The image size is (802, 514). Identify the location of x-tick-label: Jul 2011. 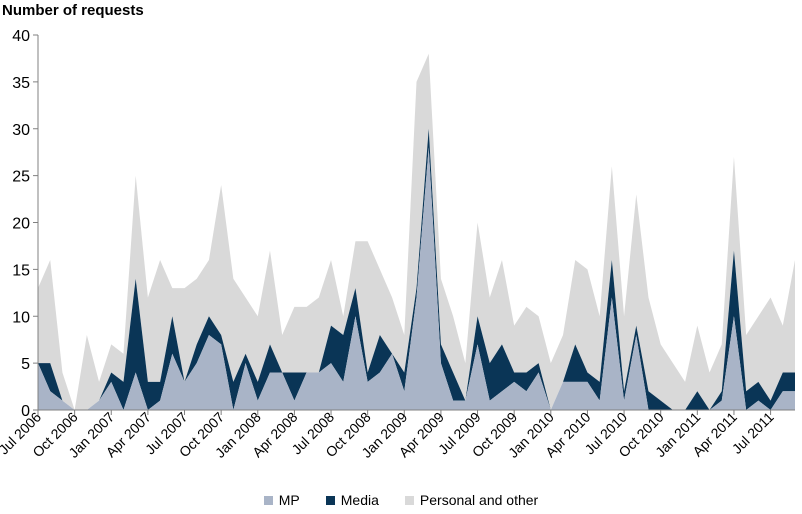
(753, 433).